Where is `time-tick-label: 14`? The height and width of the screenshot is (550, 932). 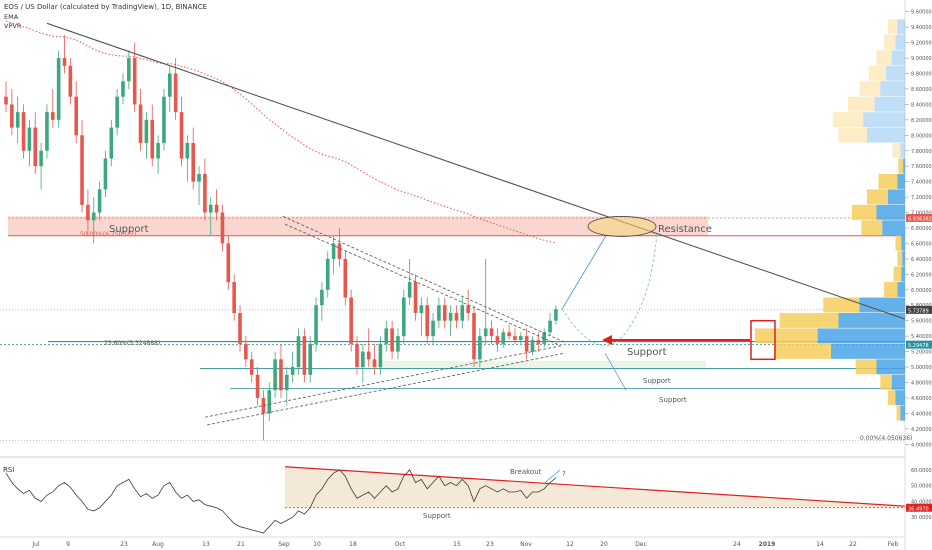 time-tick-label: 14 is located at coordinates (820, 544).